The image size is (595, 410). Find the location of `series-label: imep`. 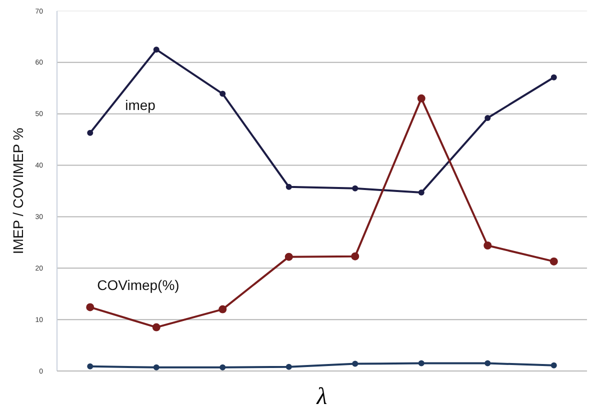

series-label: imep is located at coordinates (140, 104).